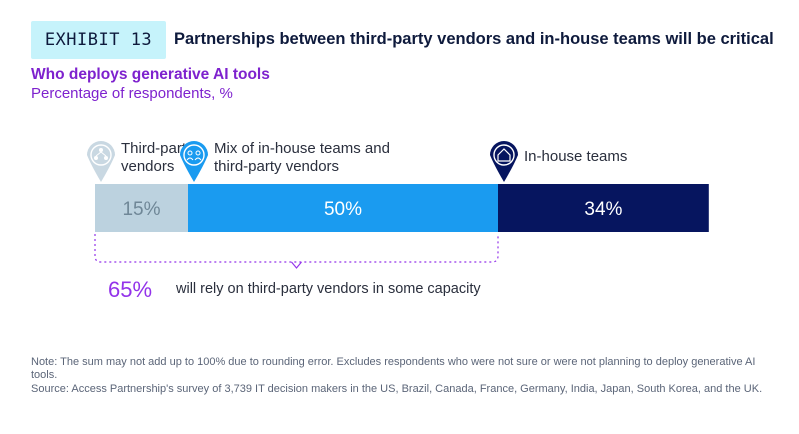  I want to click on chart-subtitle: Who deploys generative AI tools, so click(150, 74).